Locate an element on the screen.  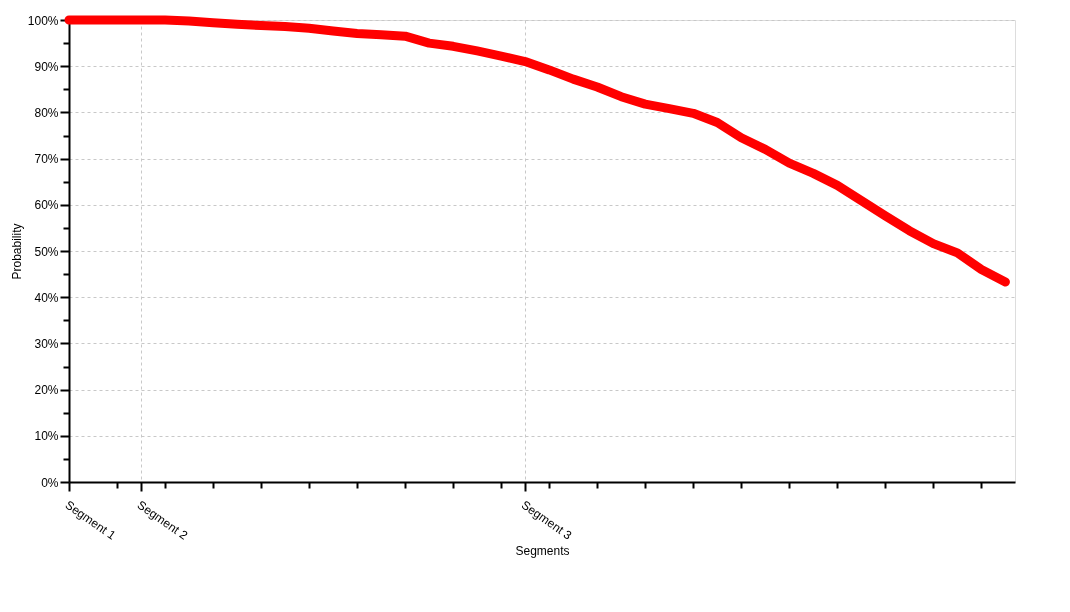
y-tick-label: 10% is located at coordinates (46, 436).